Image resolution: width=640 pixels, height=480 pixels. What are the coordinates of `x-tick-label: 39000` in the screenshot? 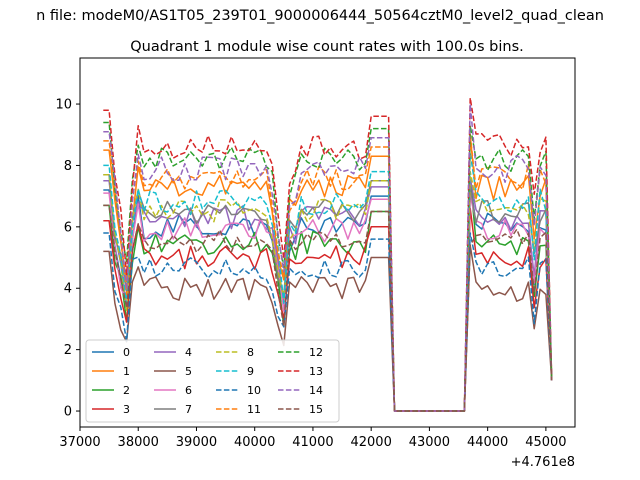 It's located at (196, 442).